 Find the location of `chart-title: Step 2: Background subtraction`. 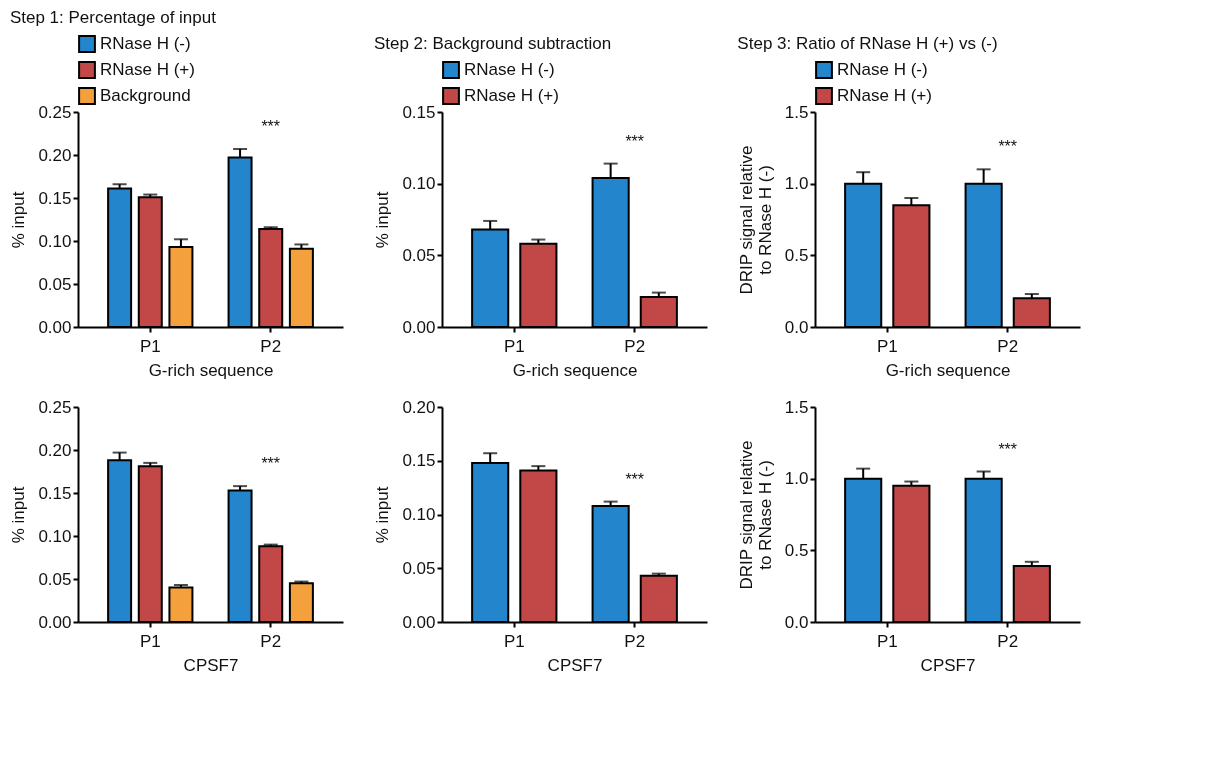

chart-title: Step 2: Background subtraction is located at coordinates (492, 43).